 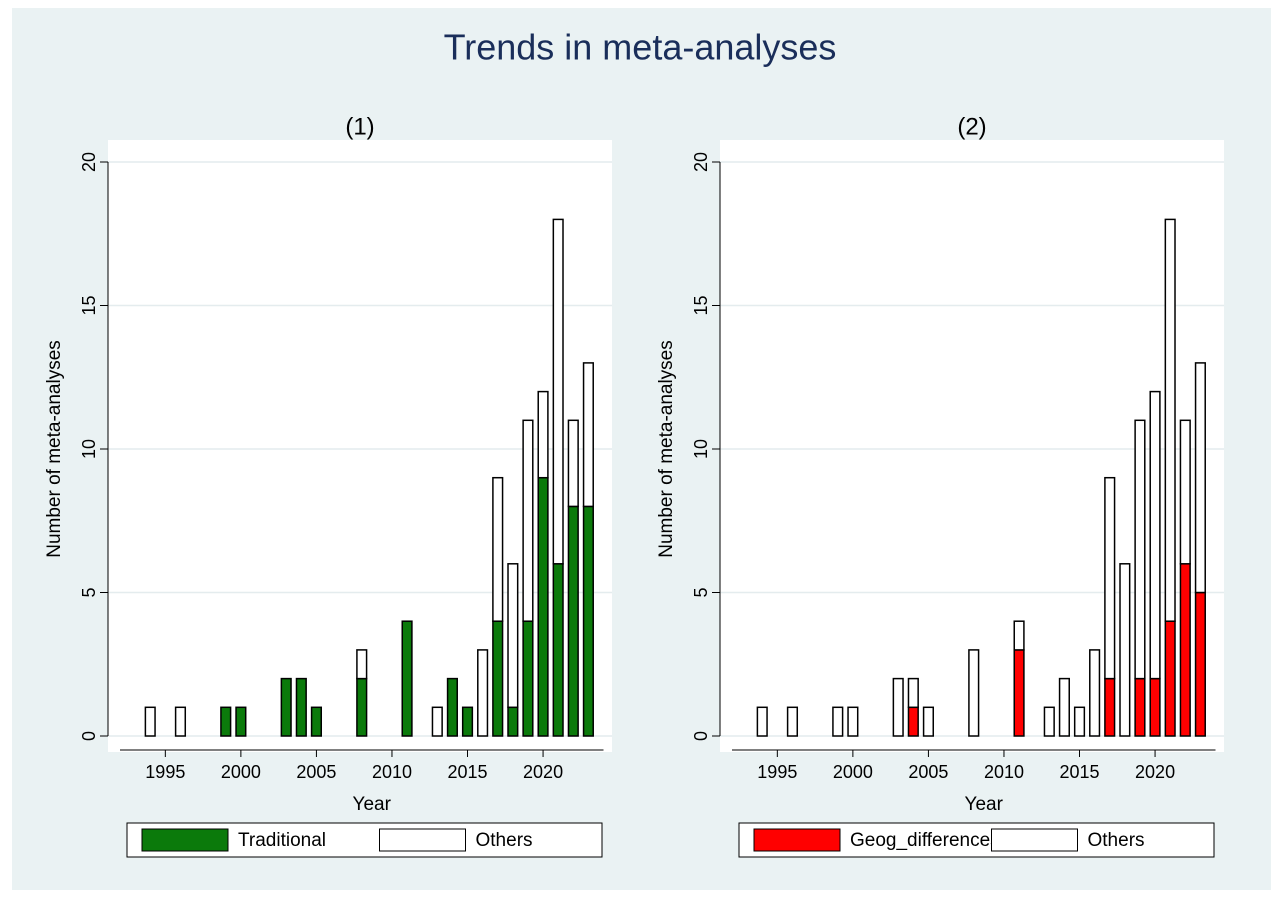 What do you see at coordinates (640, 47) in the screenshot?
I see `figure-title: Trends in meta-analyses` at bounding box center [640, 47].